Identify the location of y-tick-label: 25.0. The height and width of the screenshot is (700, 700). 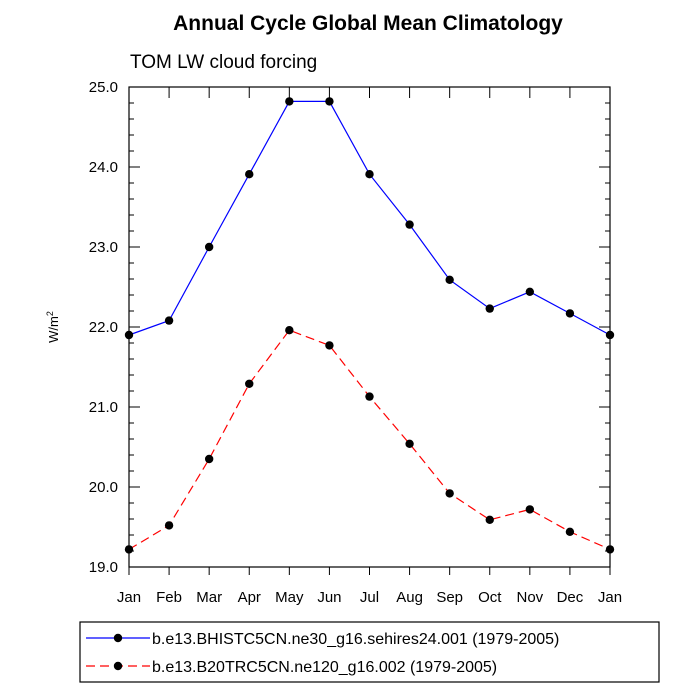
(103, 87).